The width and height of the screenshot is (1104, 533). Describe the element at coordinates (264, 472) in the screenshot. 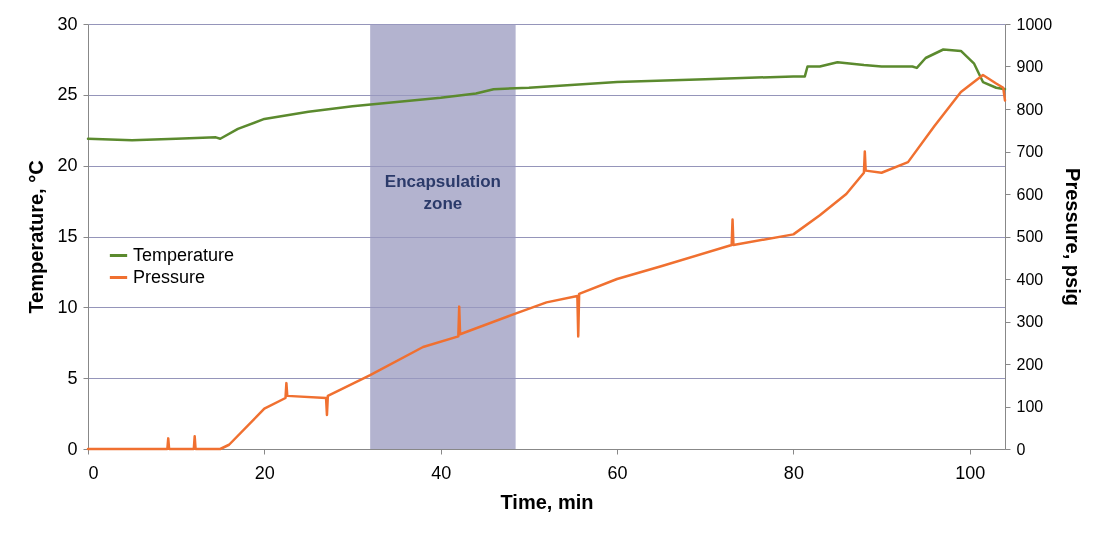

I see `x-tick-label: 20` at that location.